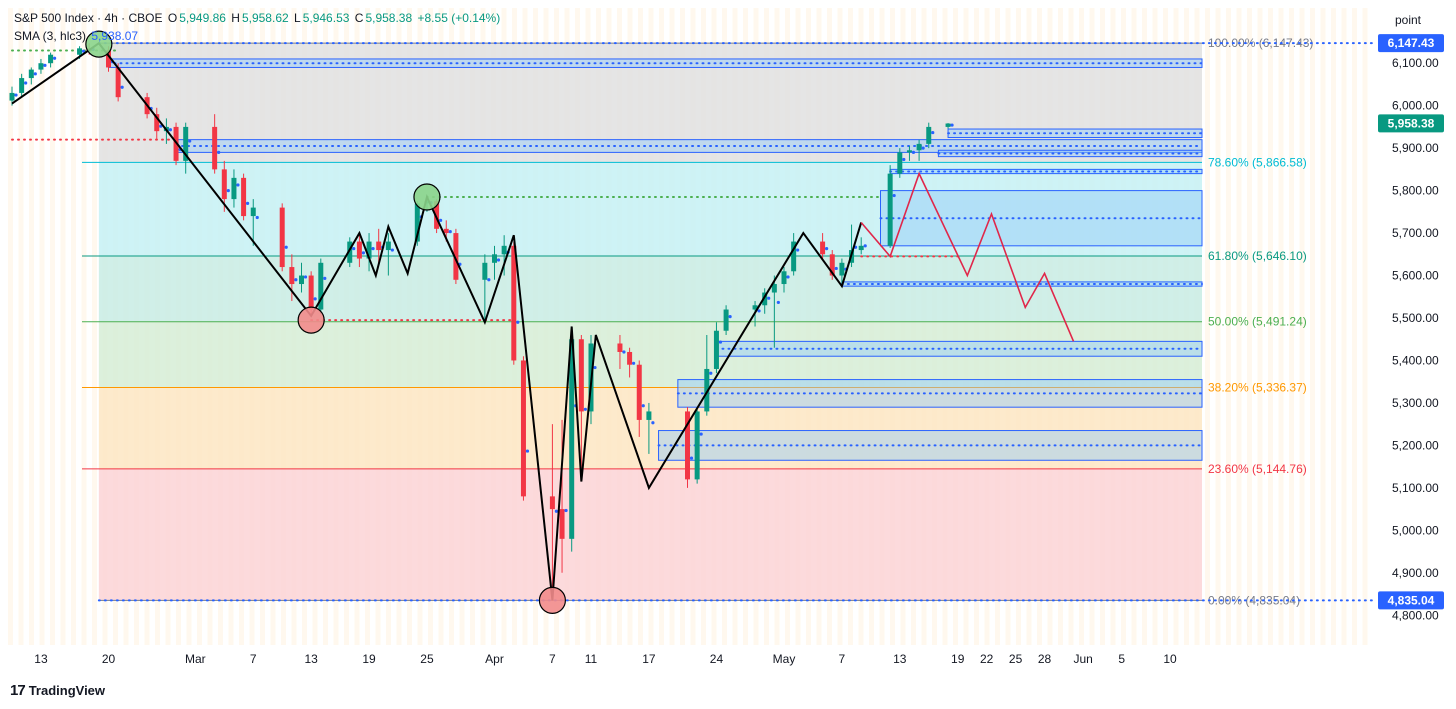 This screenshot has width=1456, height=709. What do you see at coordinates (67, 690) in the screenshot?
I see `brand-name: TradingView` at bounding box center [67, 690].